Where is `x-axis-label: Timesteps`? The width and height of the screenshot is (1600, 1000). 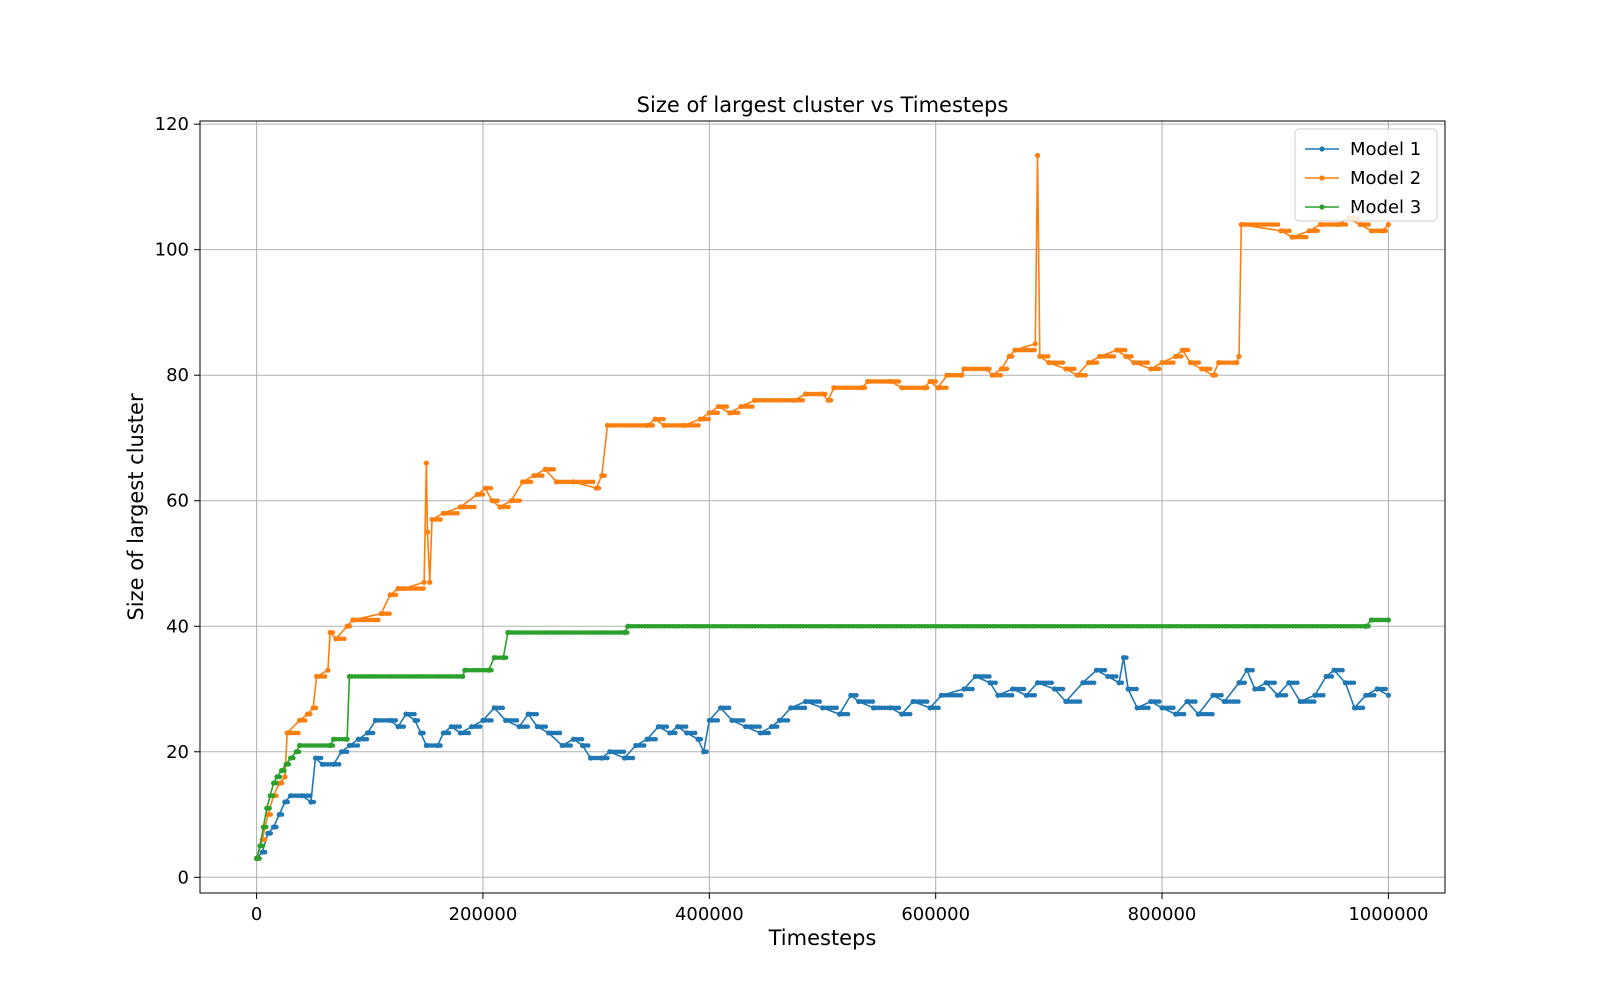
x-axis-label: Timesteps is located at coordinates (822, 938).